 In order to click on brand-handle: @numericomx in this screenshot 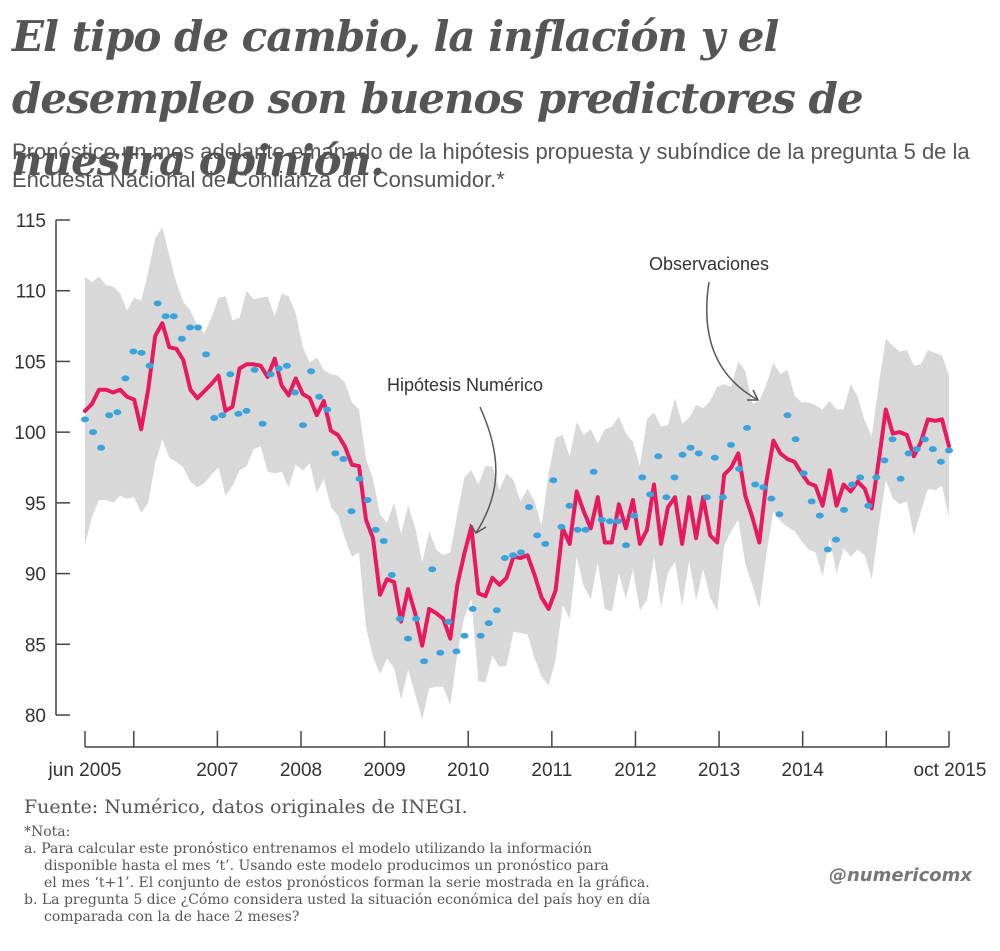, I will do `click(900, 875)`.